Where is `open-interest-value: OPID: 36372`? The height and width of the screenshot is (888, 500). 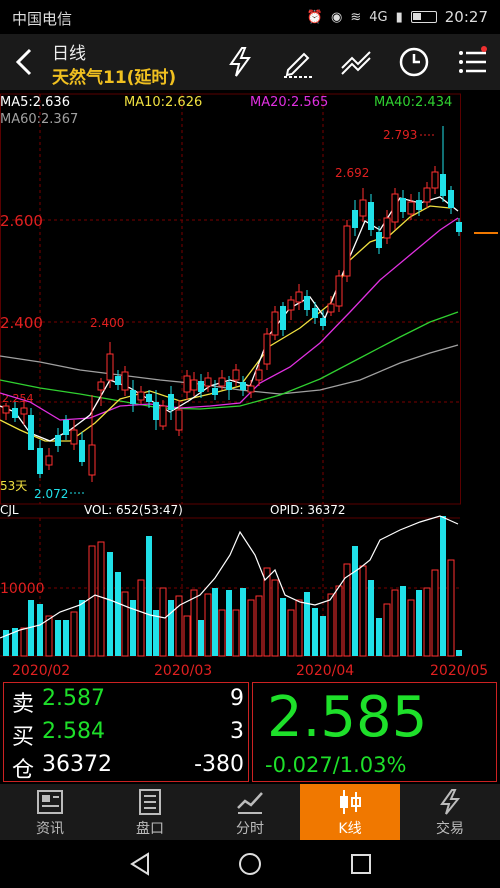 open-interest-value: OPID: 36372 is located at coordinates (308, 510).